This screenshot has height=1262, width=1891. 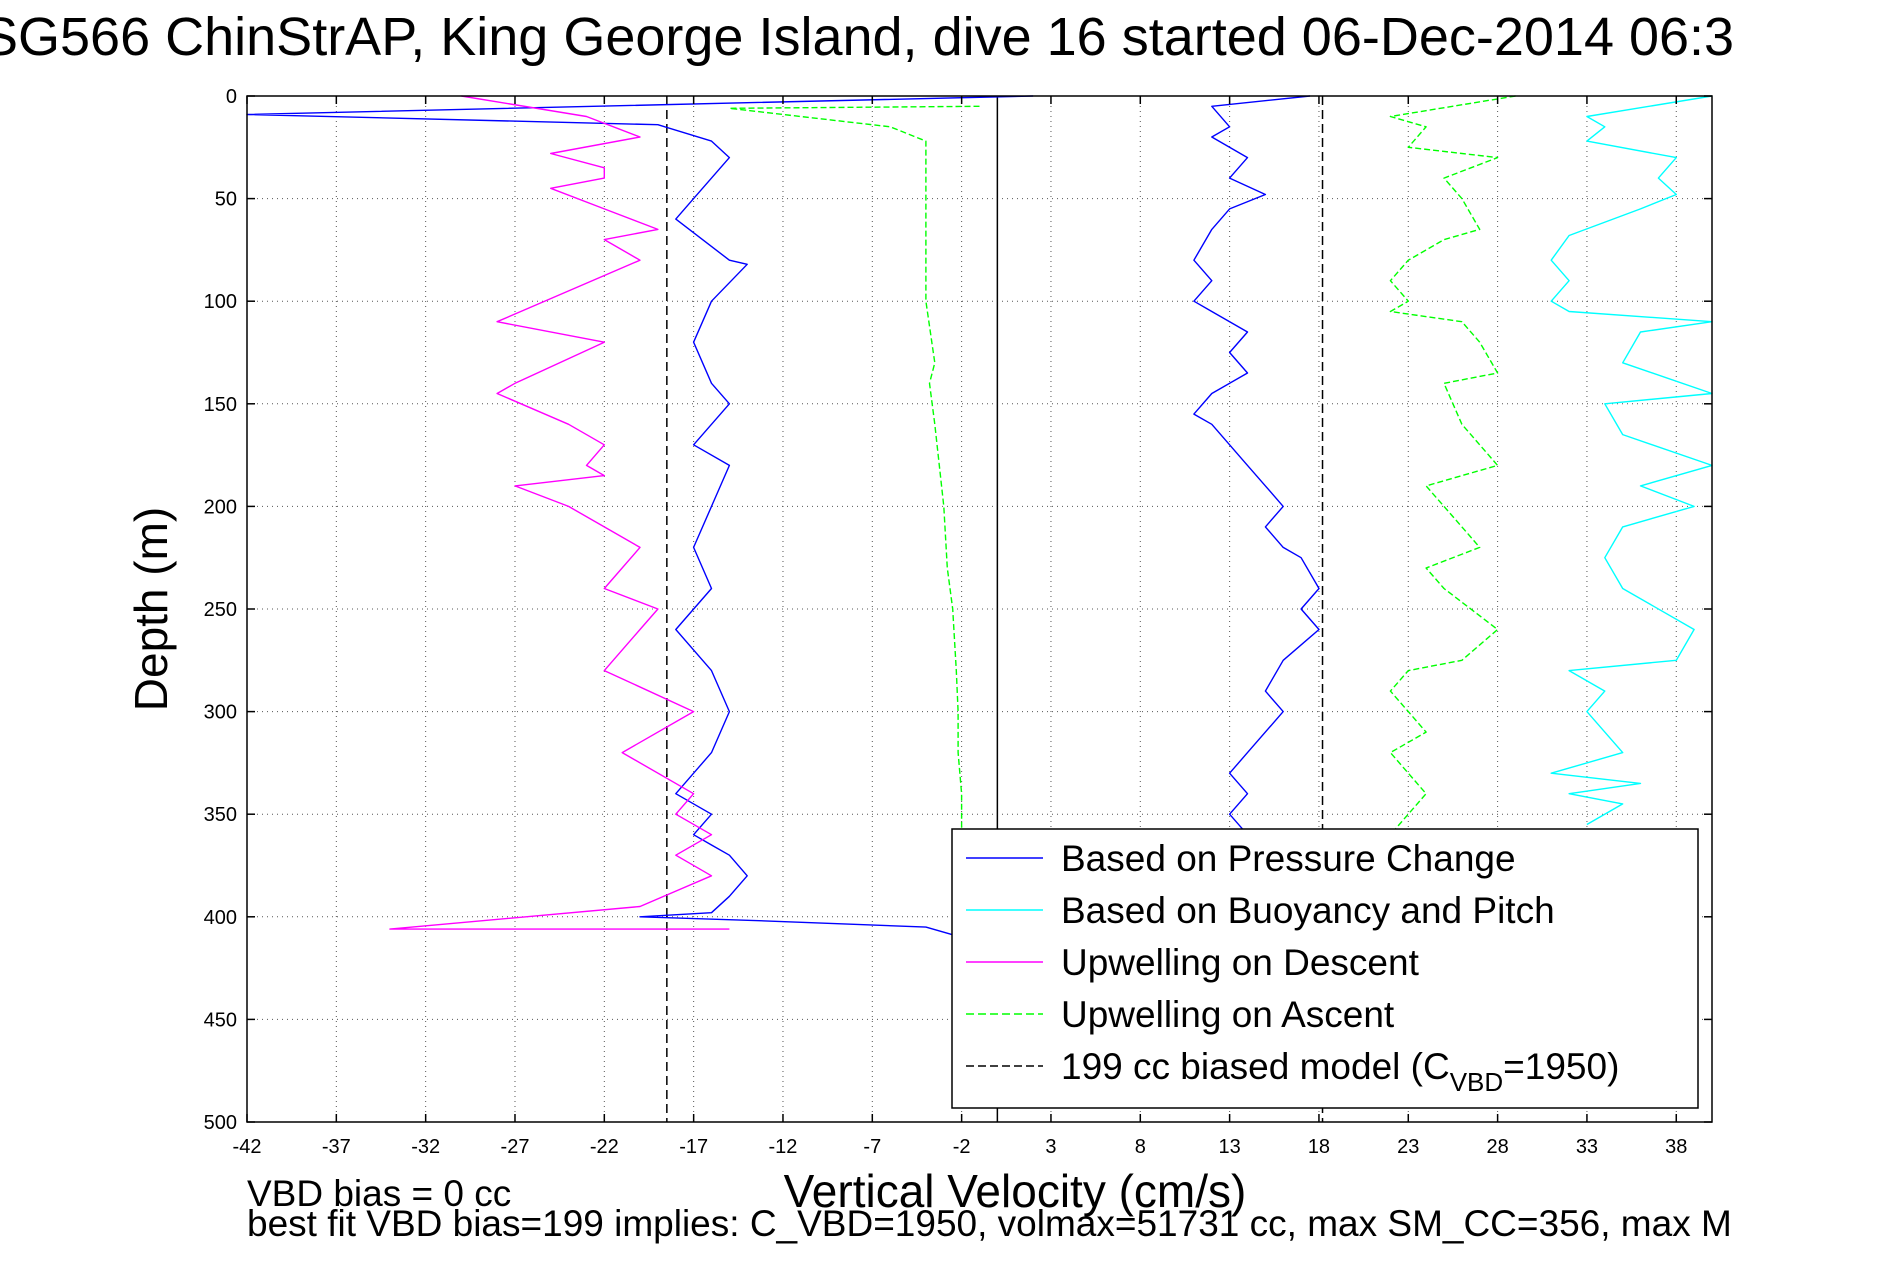 I want to click on x-tick-label: 38, so click(x=1676, y=1147).